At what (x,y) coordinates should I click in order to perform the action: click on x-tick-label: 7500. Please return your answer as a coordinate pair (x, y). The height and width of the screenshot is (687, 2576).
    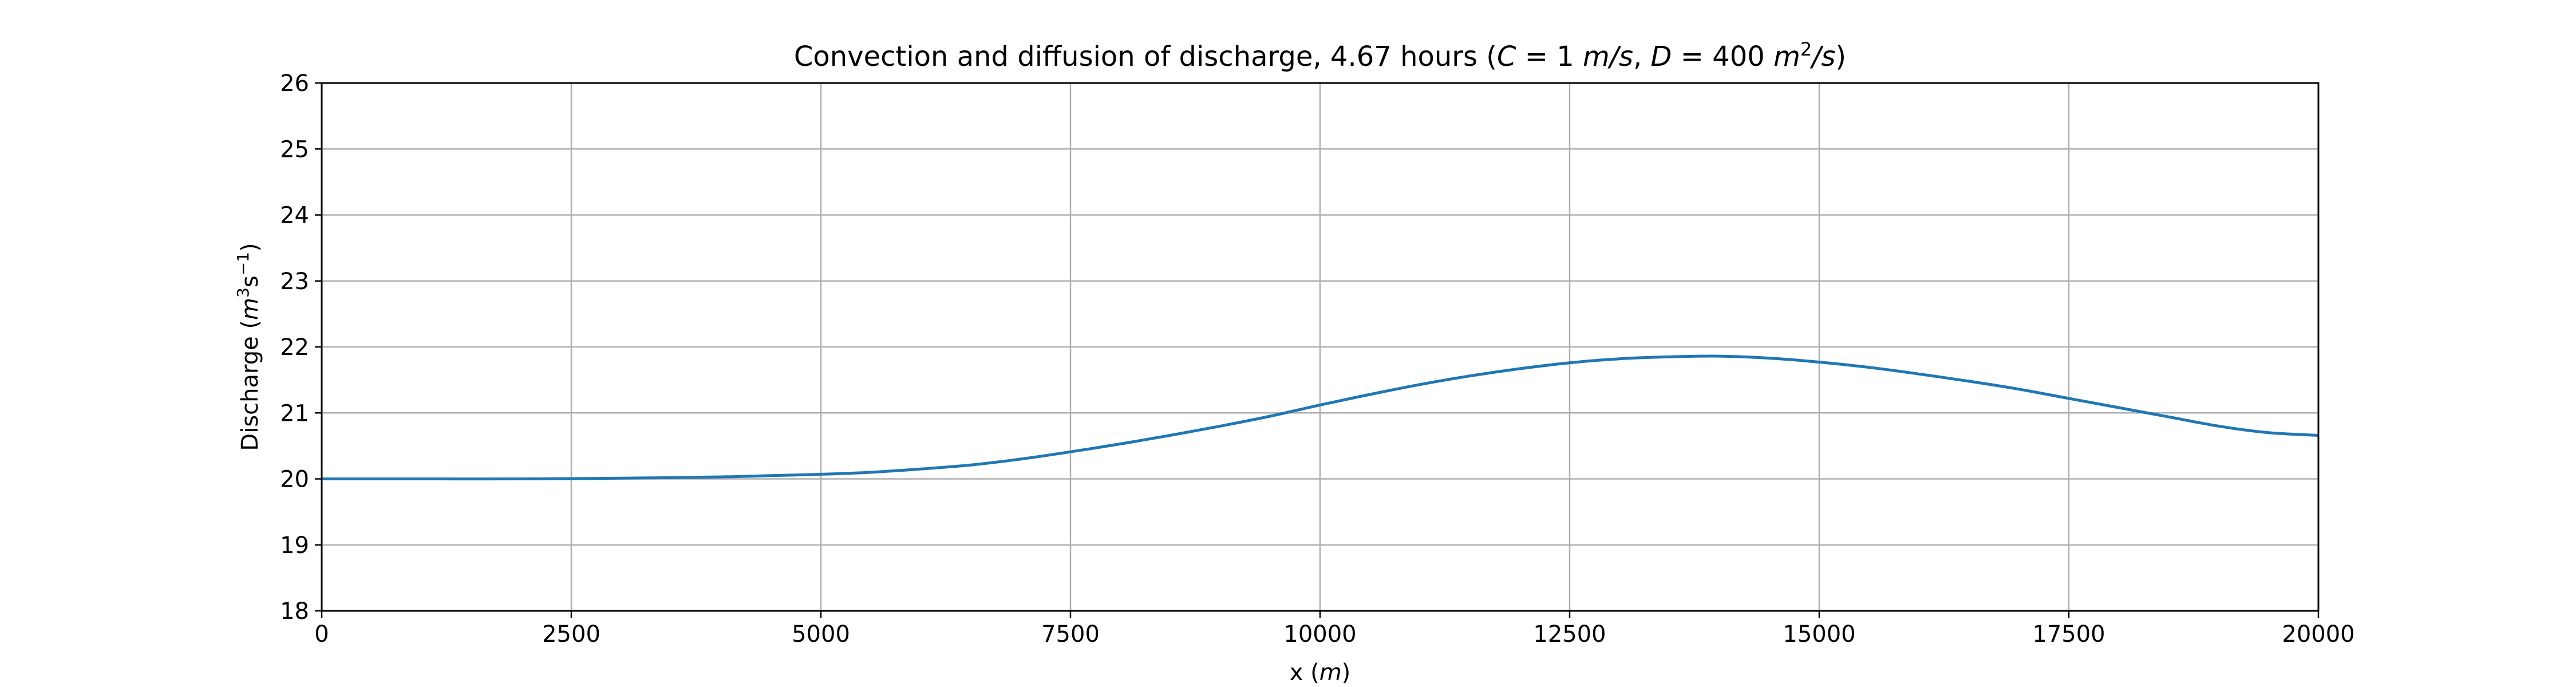
    Looking at the image, I should click on (1070, 634).